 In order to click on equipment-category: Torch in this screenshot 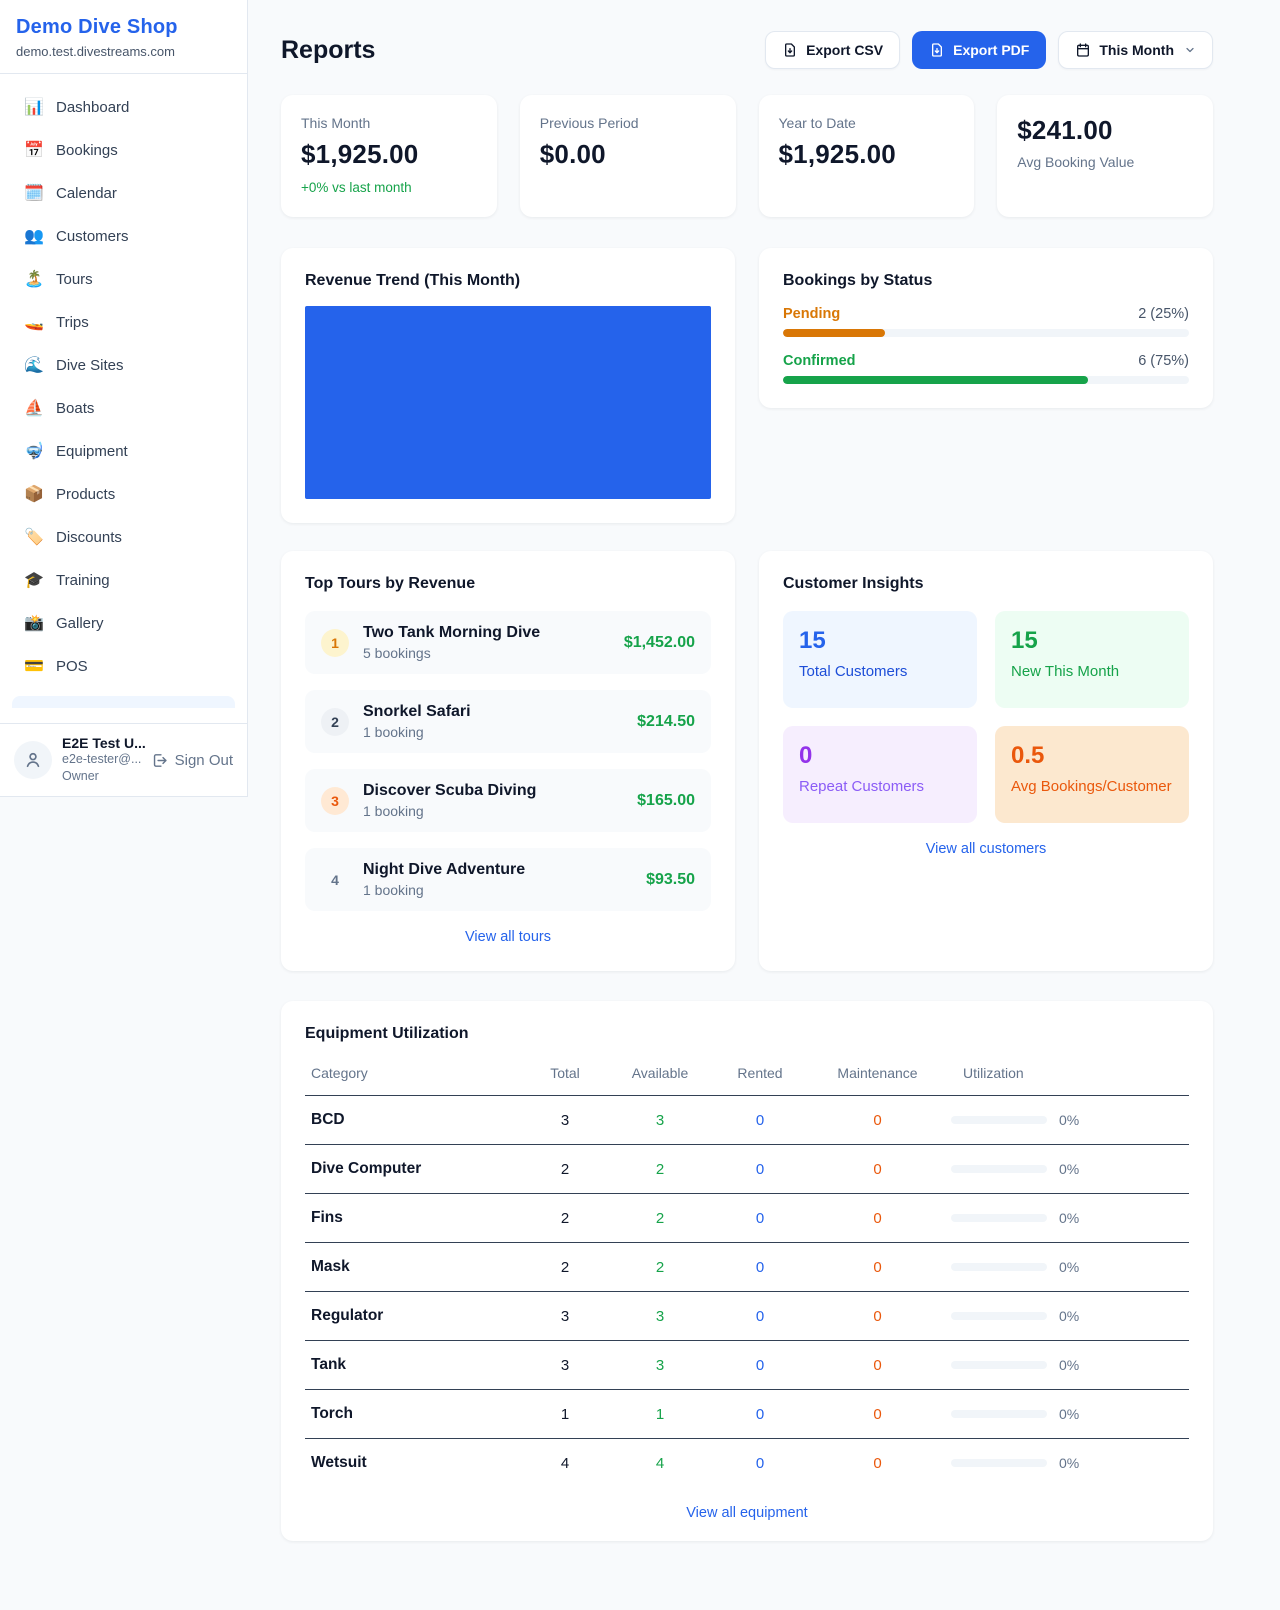, I will do `click(412, 1414)`.